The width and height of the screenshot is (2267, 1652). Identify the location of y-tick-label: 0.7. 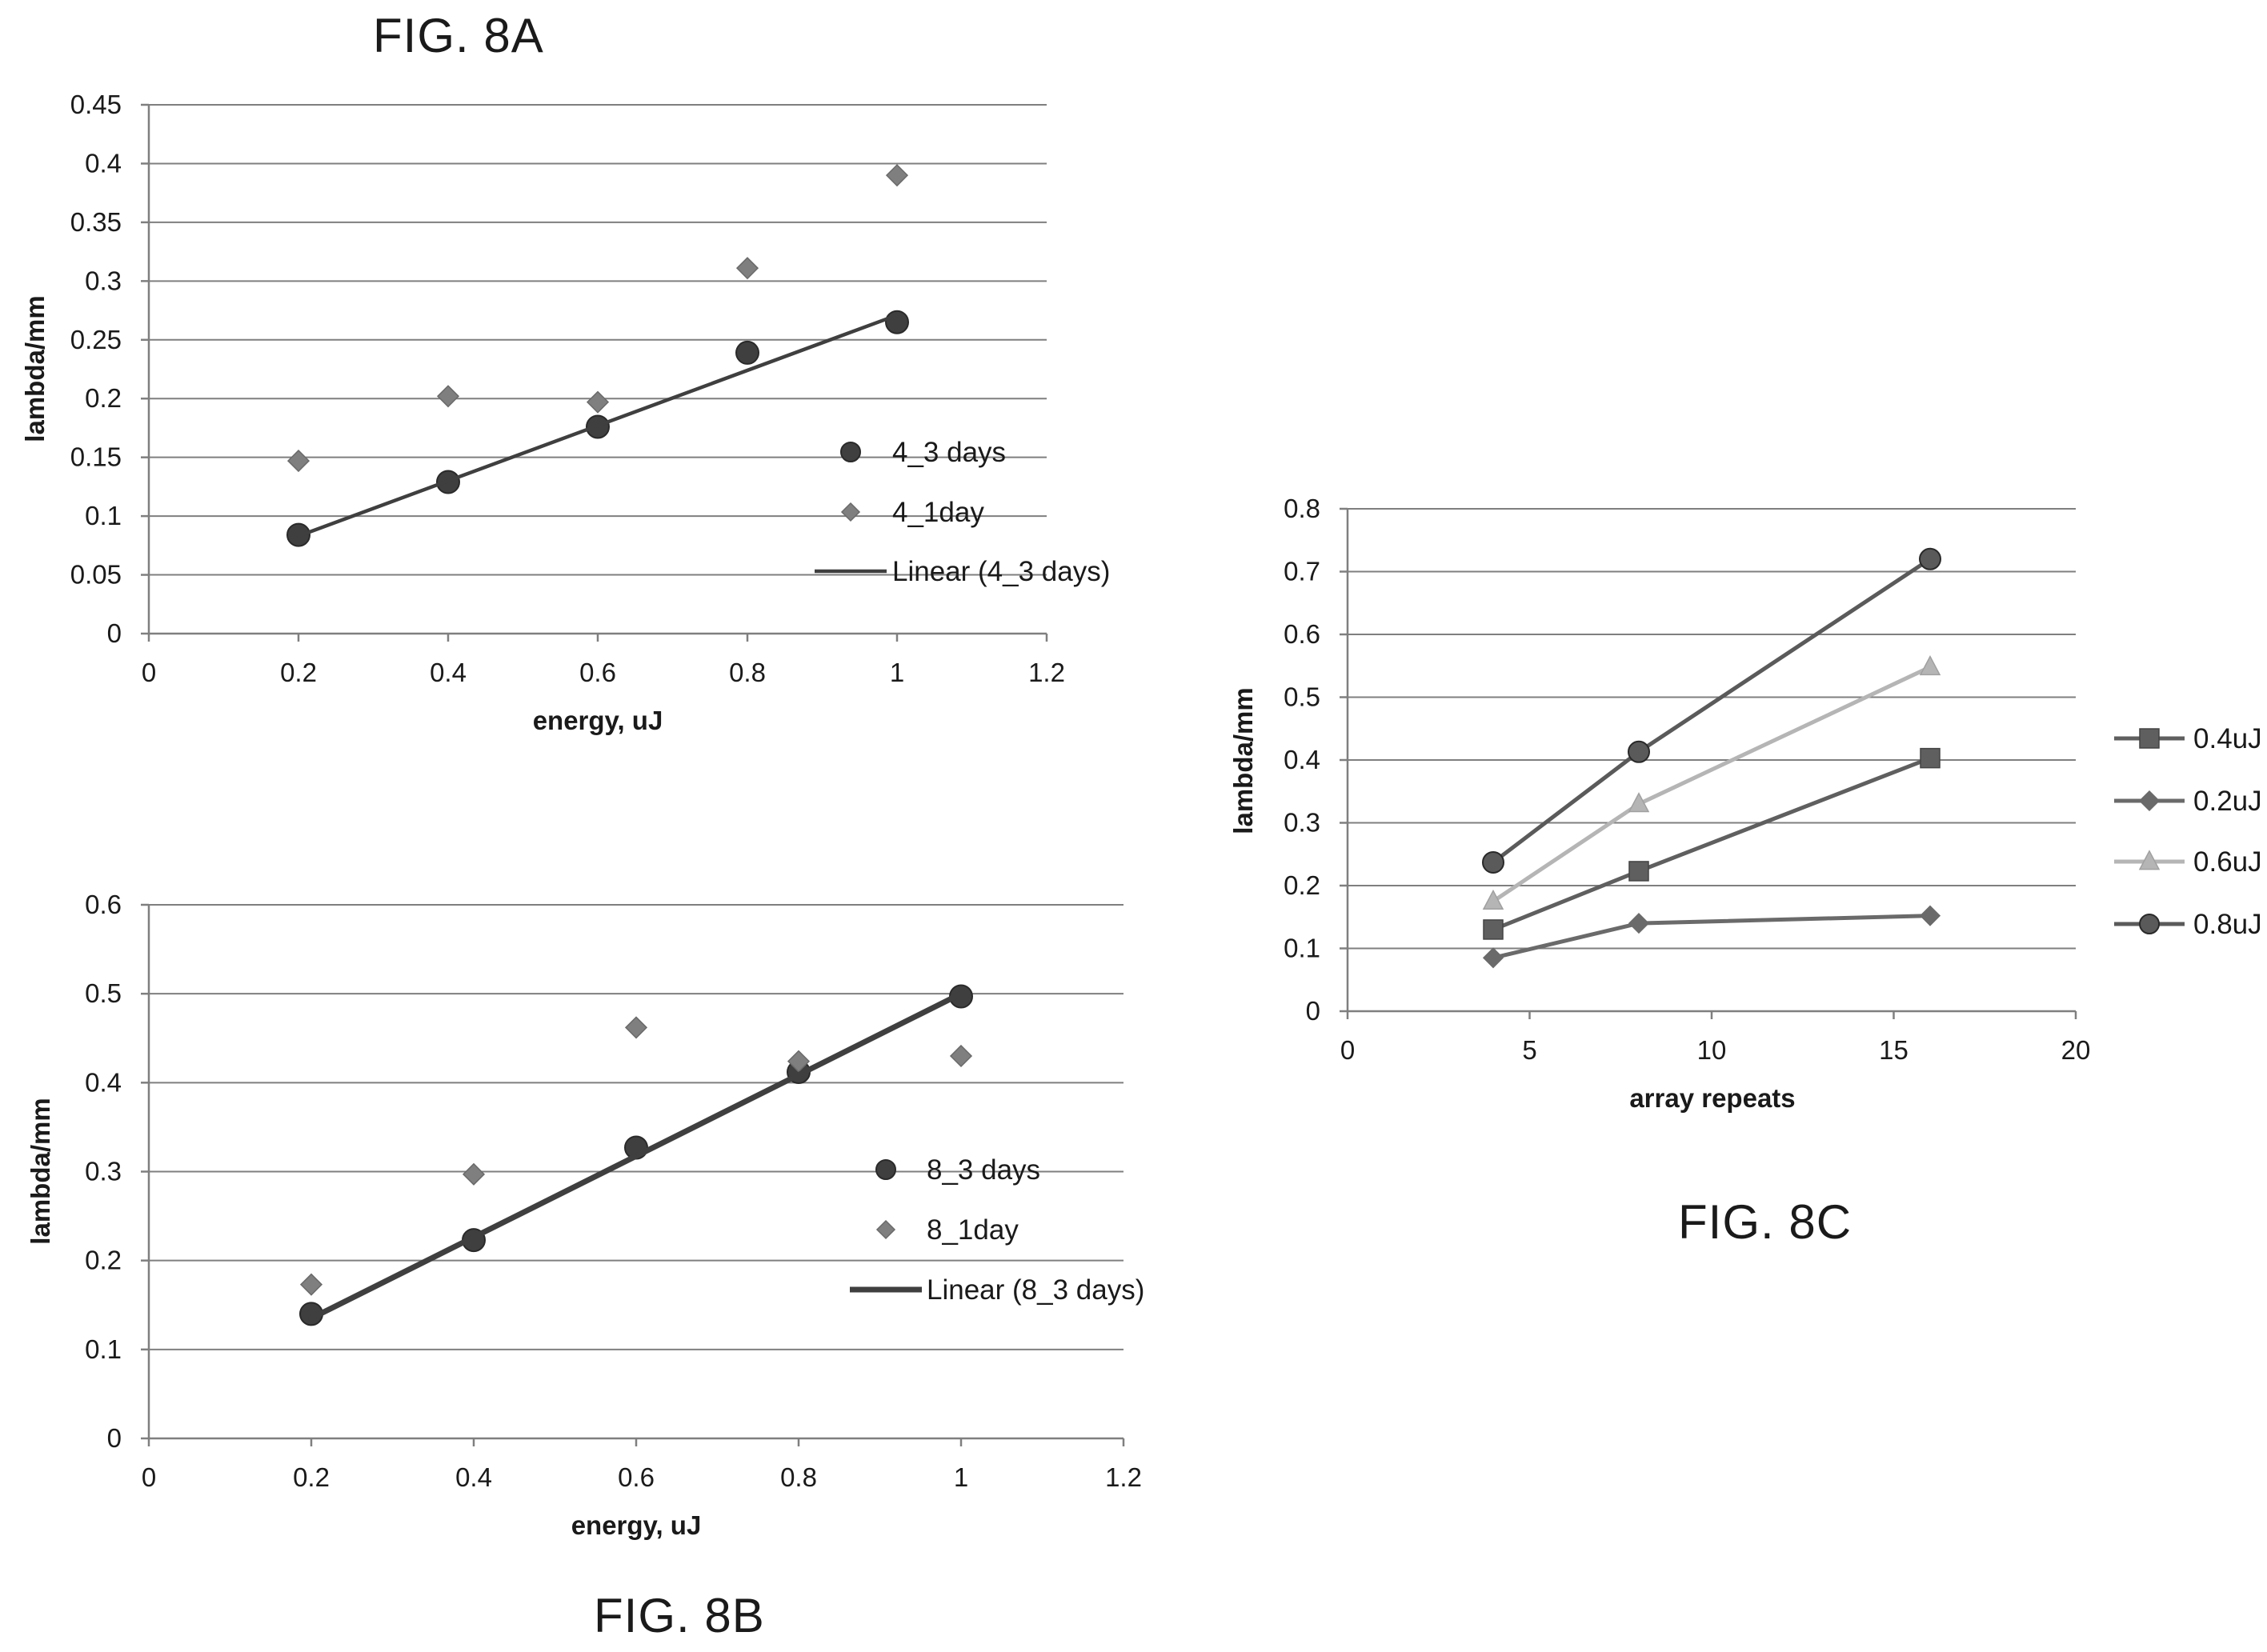
(1302, 571).